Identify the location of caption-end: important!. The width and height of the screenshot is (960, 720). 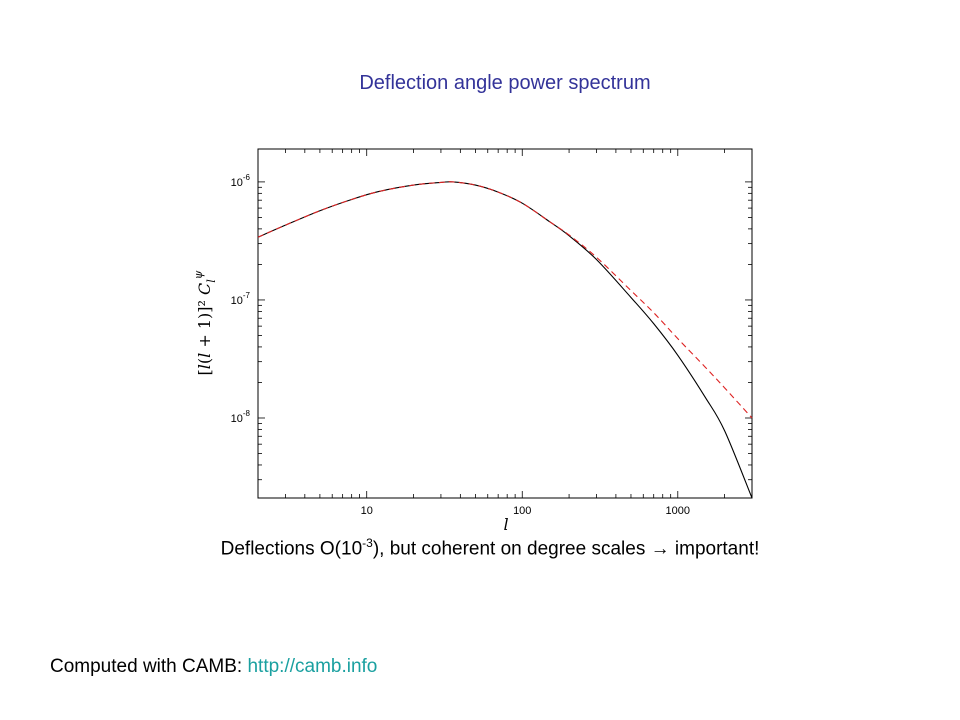
(717, 549).